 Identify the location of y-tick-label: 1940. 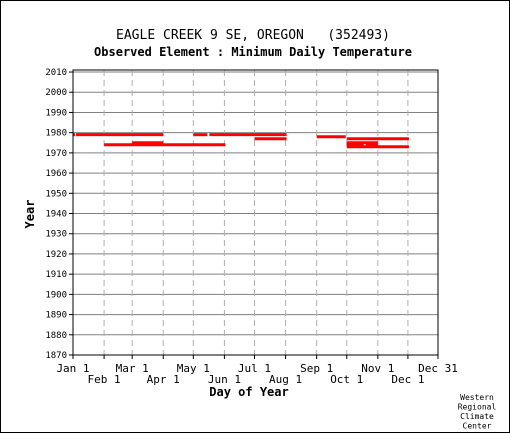
(56, 215).